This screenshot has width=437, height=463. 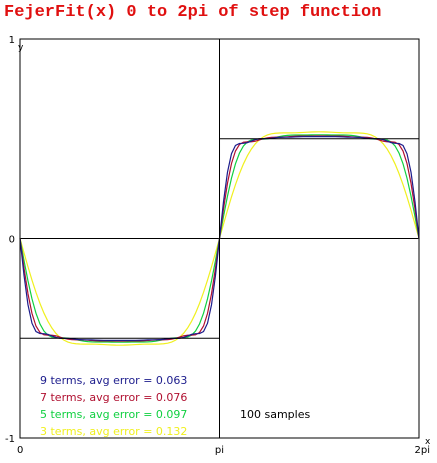 I want to click on x-tick-label: 0, so click(x=20, y=450).